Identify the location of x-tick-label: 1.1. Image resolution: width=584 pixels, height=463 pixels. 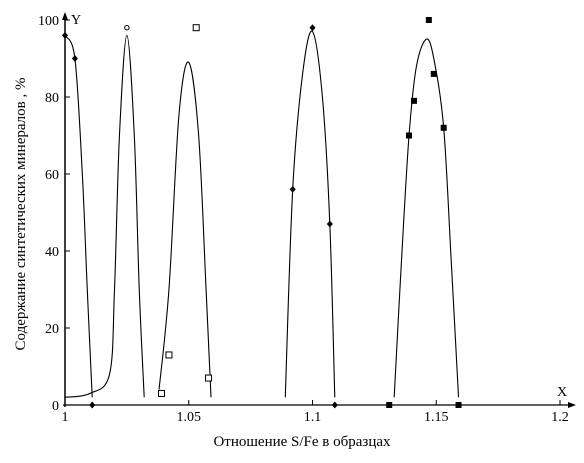
(313, 417).